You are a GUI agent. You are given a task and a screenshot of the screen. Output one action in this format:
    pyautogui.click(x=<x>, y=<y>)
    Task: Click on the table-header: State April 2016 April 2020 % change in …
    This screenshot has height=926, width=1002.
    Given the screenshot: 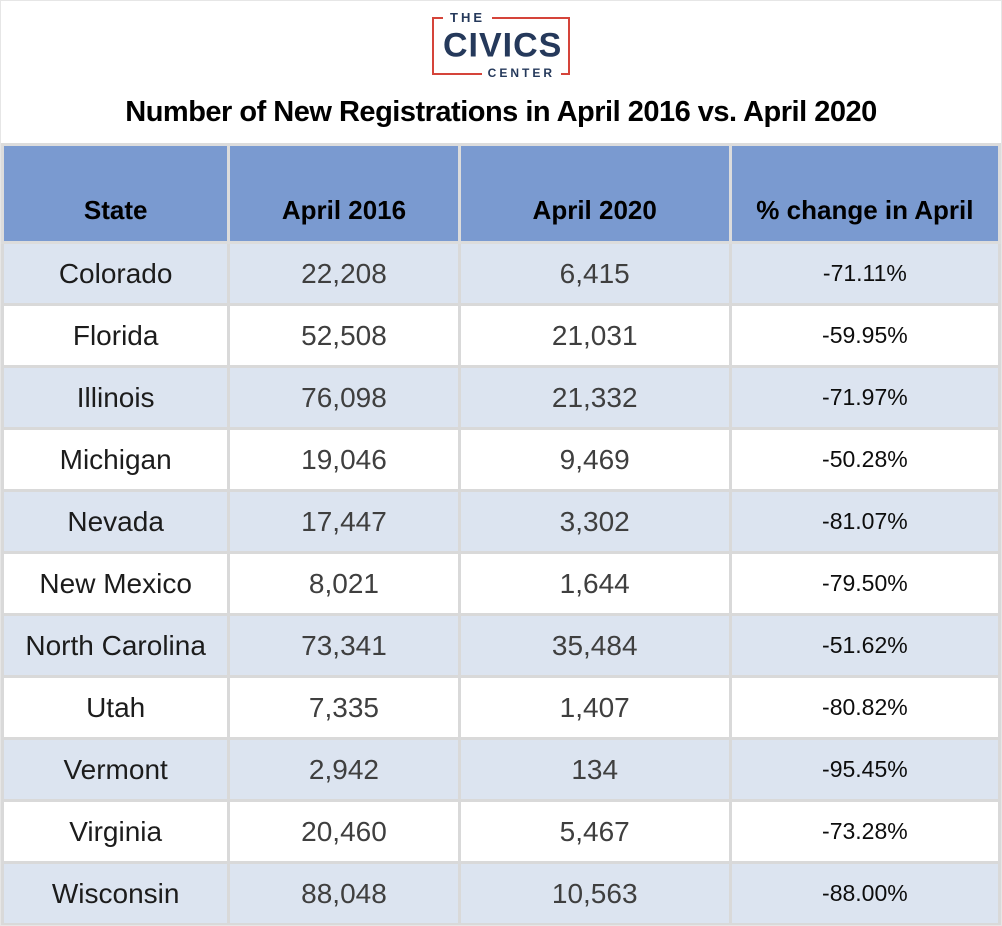 What is the action you would take?
    pyautogui.click(x=501, y=193)
    